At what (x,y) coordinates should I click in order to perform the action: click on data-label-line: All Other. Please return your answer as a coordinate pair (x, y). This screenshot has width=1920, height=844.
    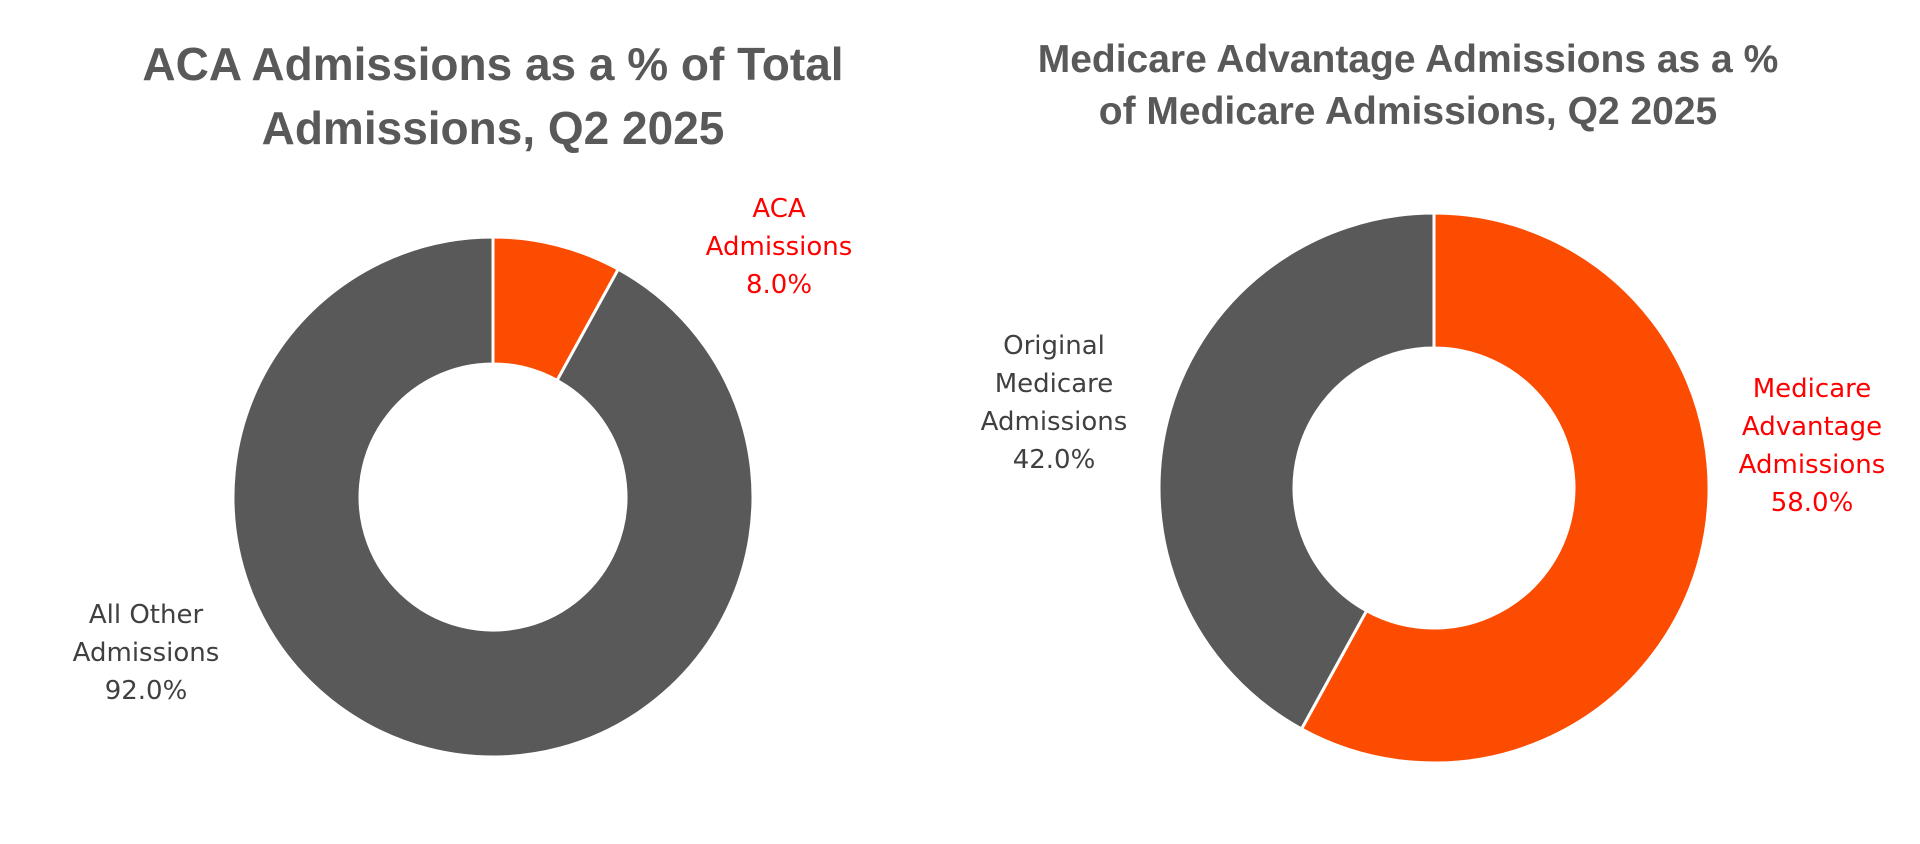
    Looking at the image, I should click on (146, 615).